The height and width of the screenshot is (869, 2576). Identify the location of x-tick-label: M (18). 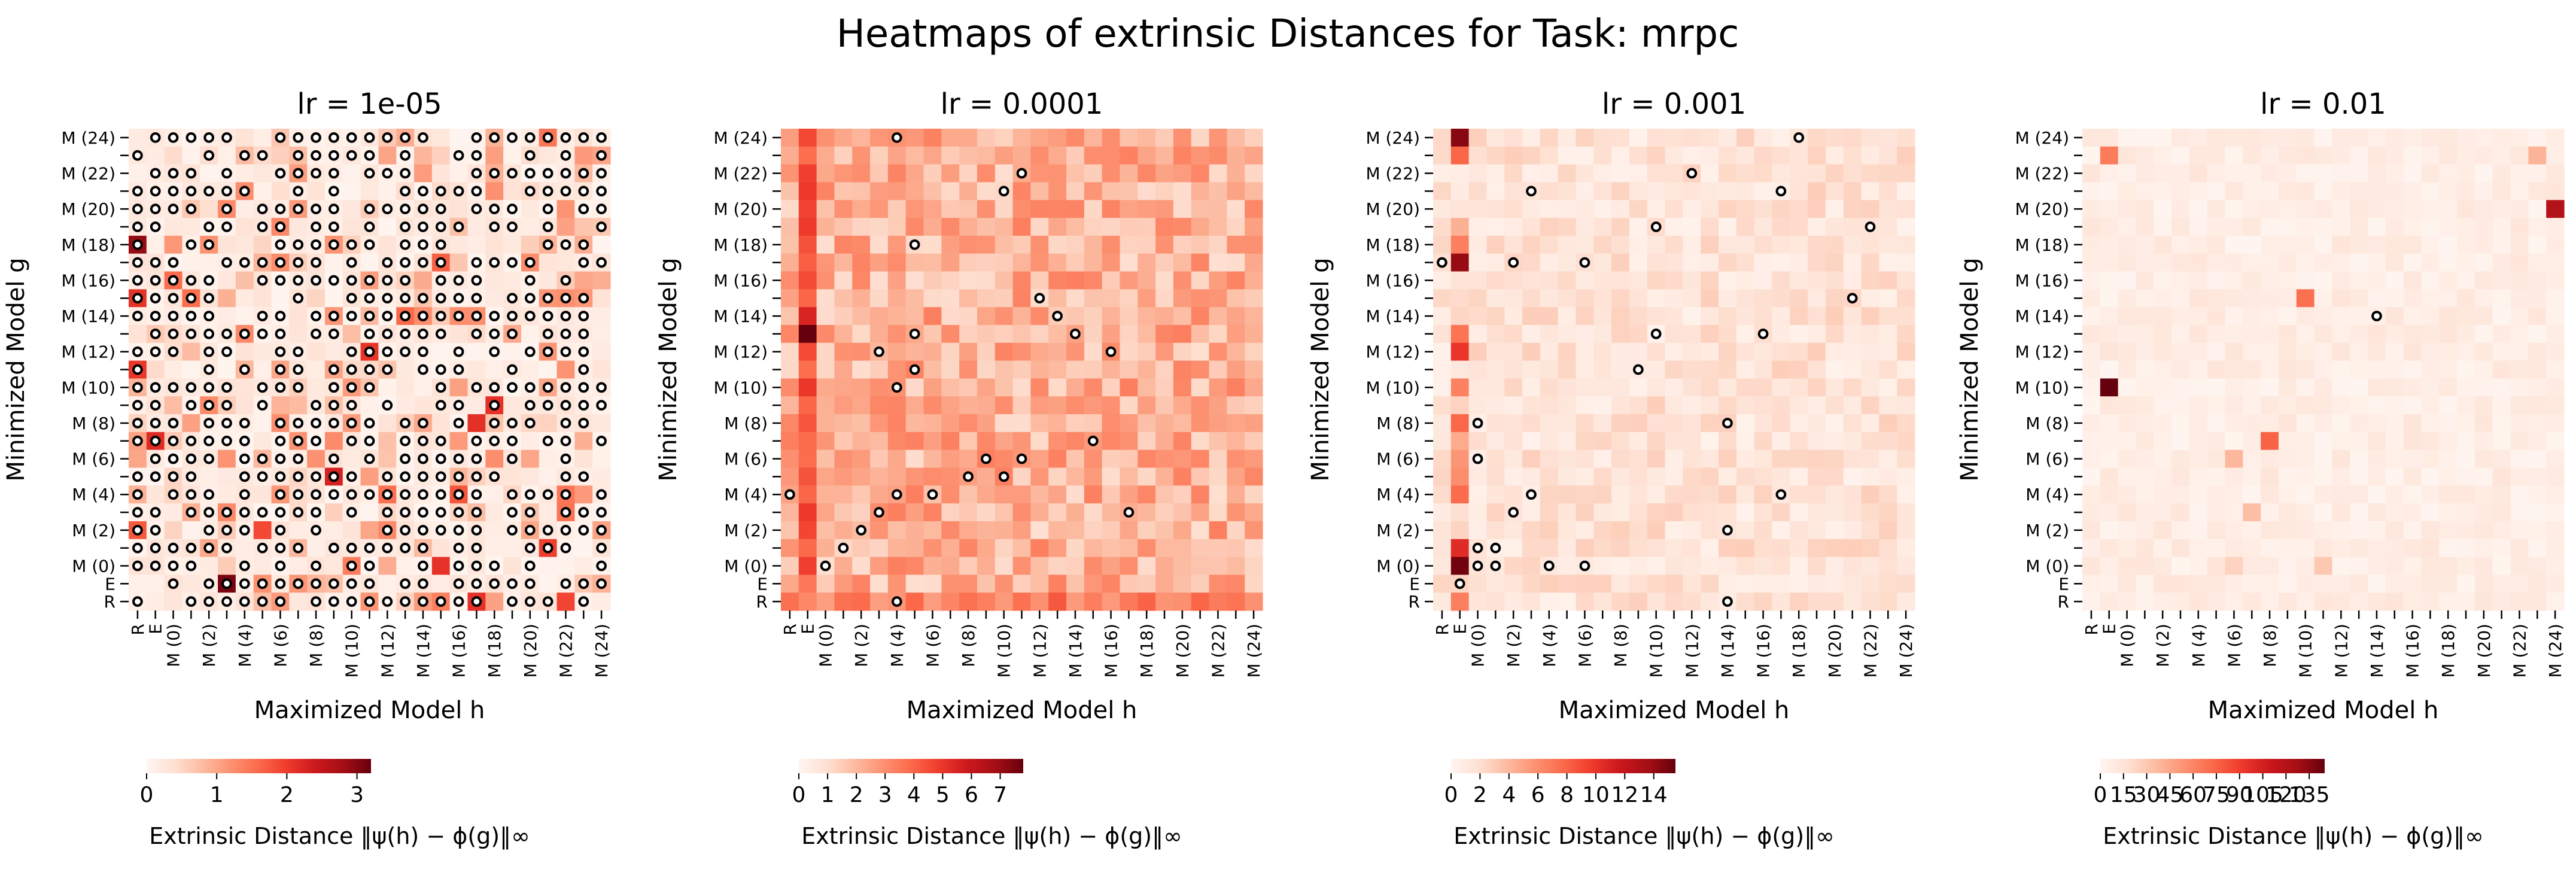
(1147, 651).